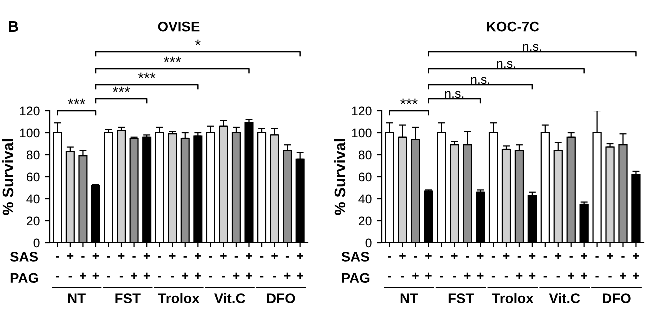 This screenshot has height=328, width=656. What do you see at coordinates (13, 26) in the screenshot?
I see `text: B` at bounding box center [13, 26].